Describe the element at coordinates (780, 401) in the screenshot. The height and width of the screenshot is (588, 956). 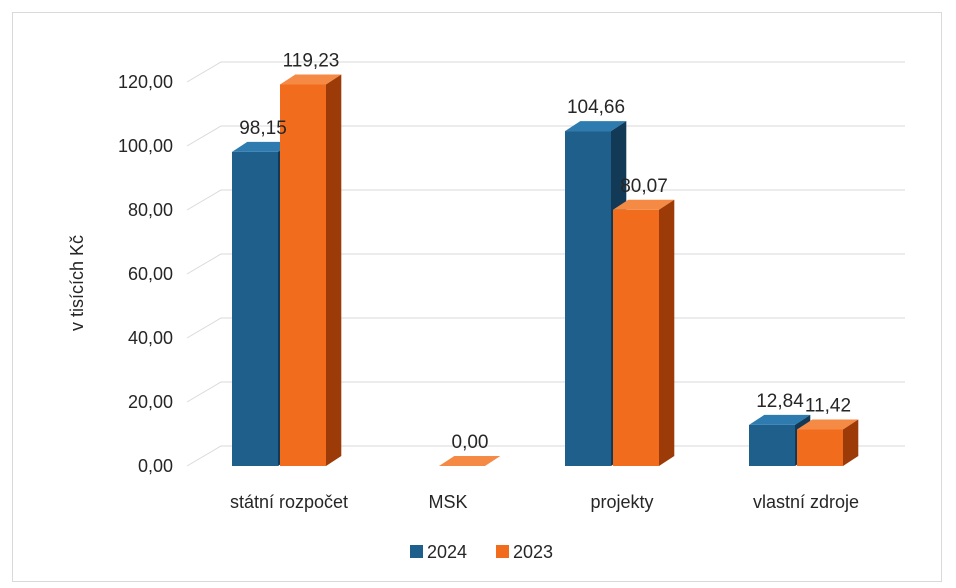
I see `data-label: 12,84` at that location.